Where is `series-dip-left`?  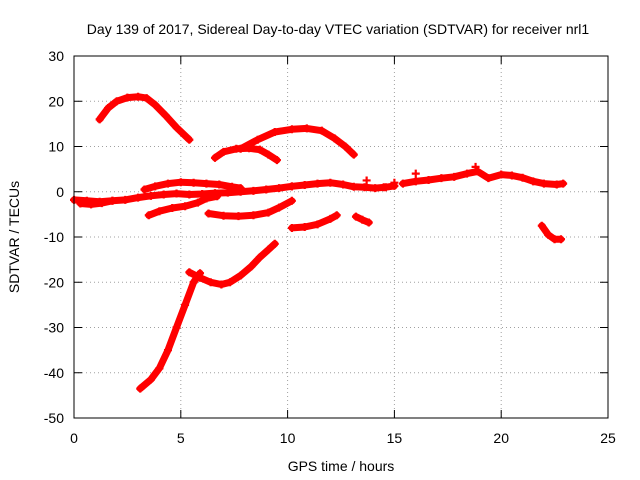
series-dip-left is located at coordinates (170, 331).